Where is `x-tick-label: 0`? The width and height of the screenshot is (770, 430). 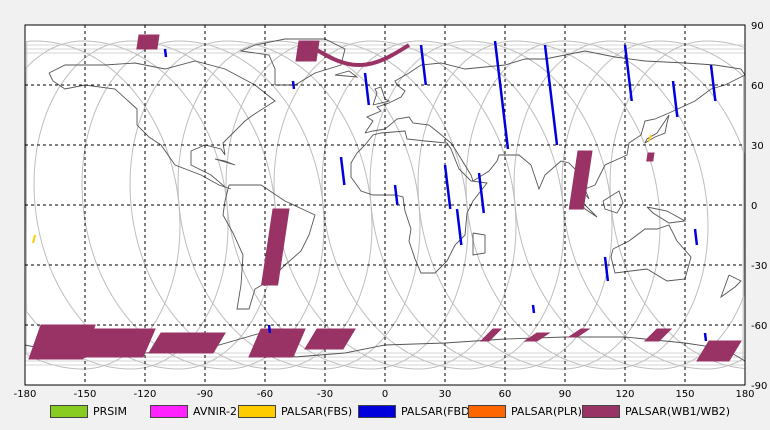 x-tick-label: 0 is located at coordinates (385, 394).